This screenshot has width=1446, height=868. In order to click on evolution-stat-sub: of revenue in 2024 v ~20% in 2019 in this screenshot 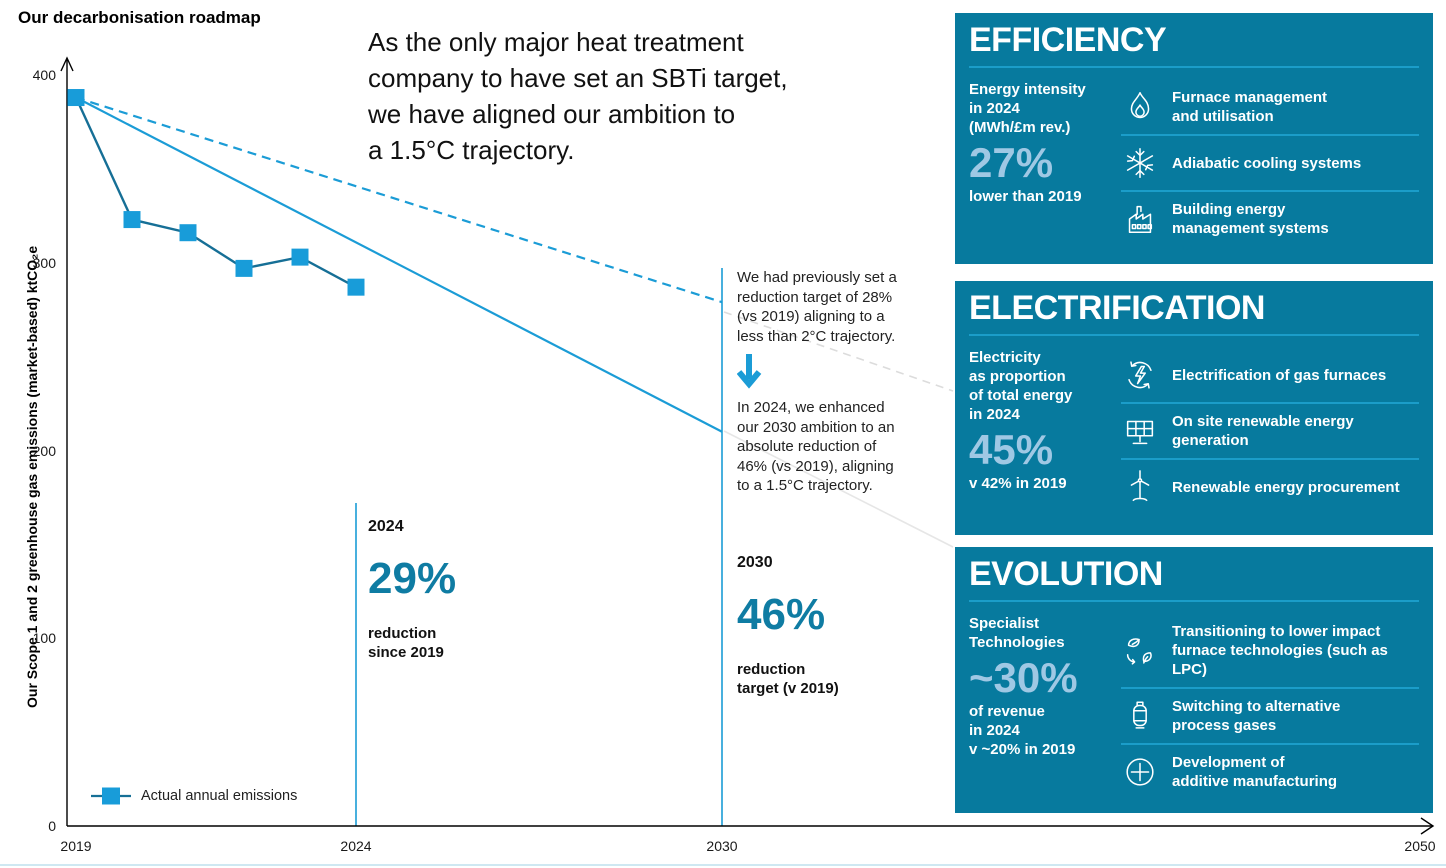, I will do `click(1022, 730)`.